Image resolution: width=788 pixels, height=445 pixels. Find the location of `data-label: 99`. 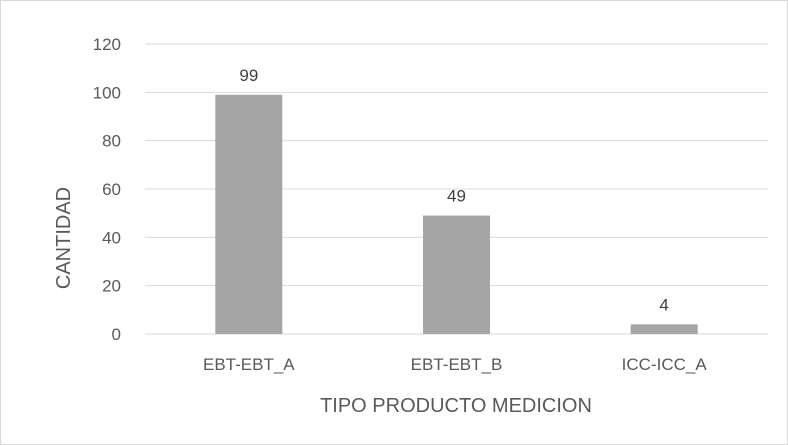

data-label: 99 is located at coordinates (248, 75).